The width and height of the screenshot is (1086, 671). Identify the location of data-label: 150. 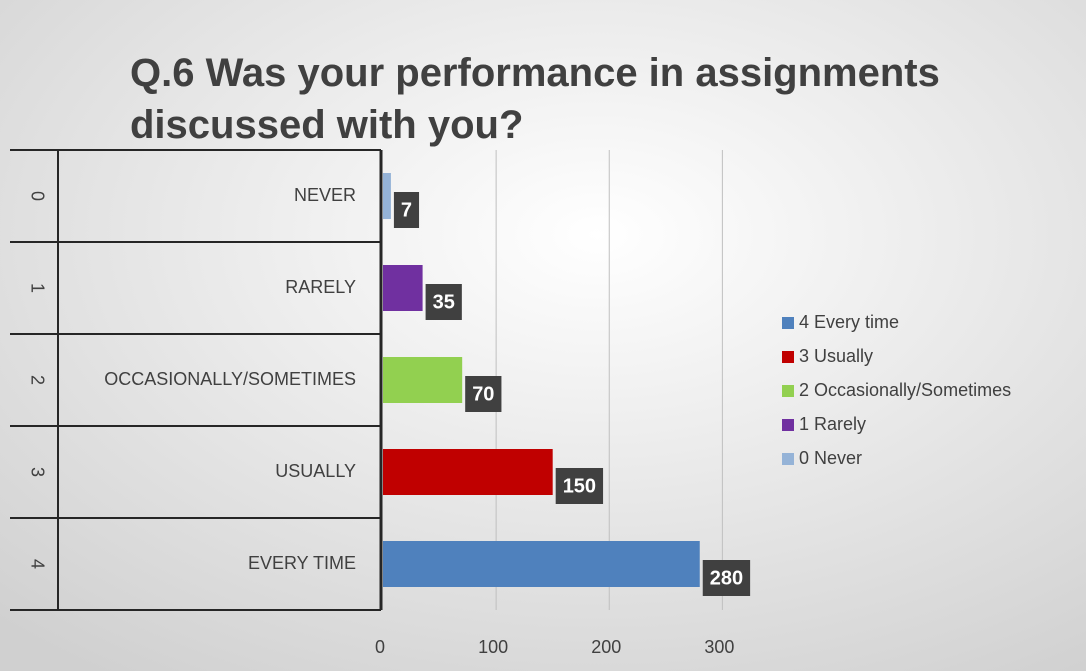
(579, 486).